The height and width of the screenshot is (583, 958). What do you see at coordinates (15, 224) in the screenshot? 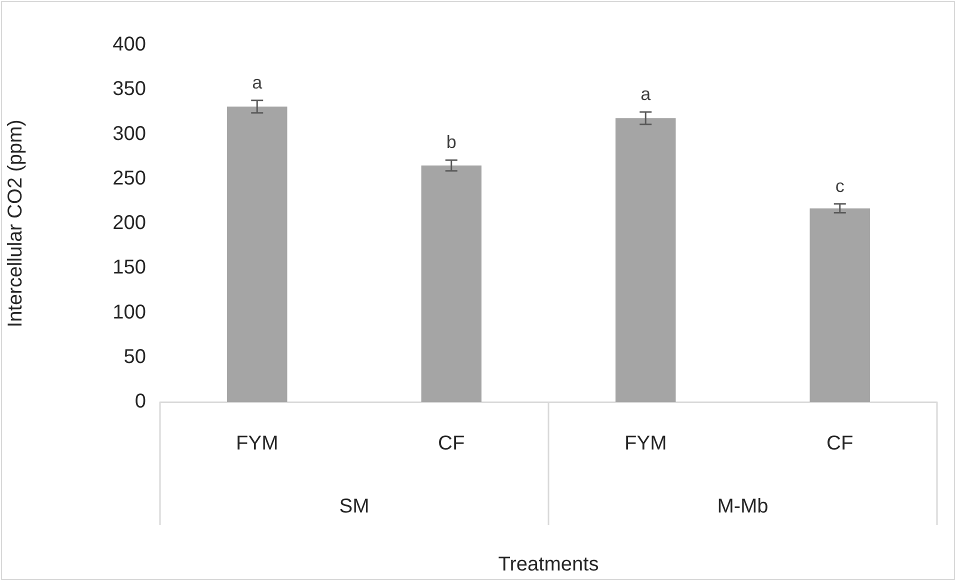
I see `y-axis-title: Intercellular CO2 (ppm)` at bounding box center [15, 224].